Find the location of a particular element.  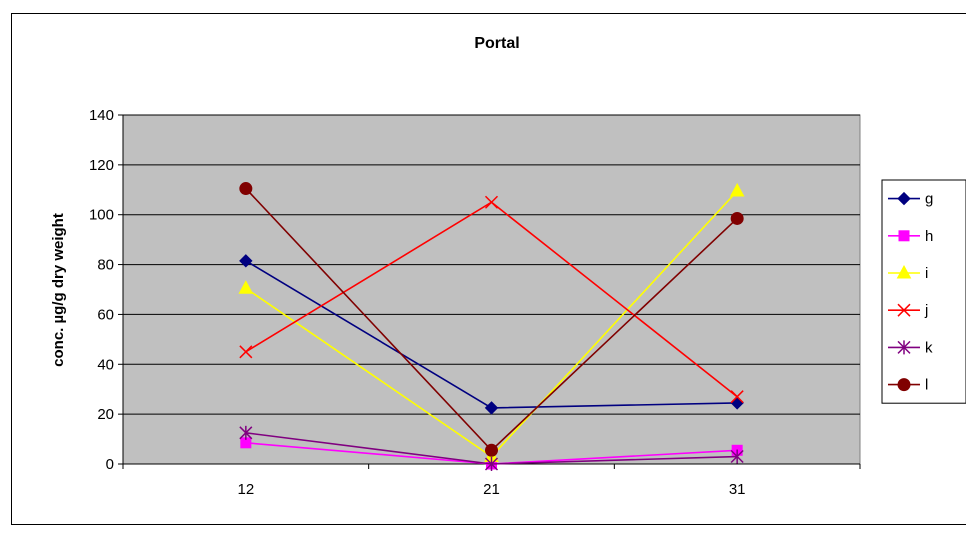

x-tick-label: 31 is located at coordinates (737, 489).